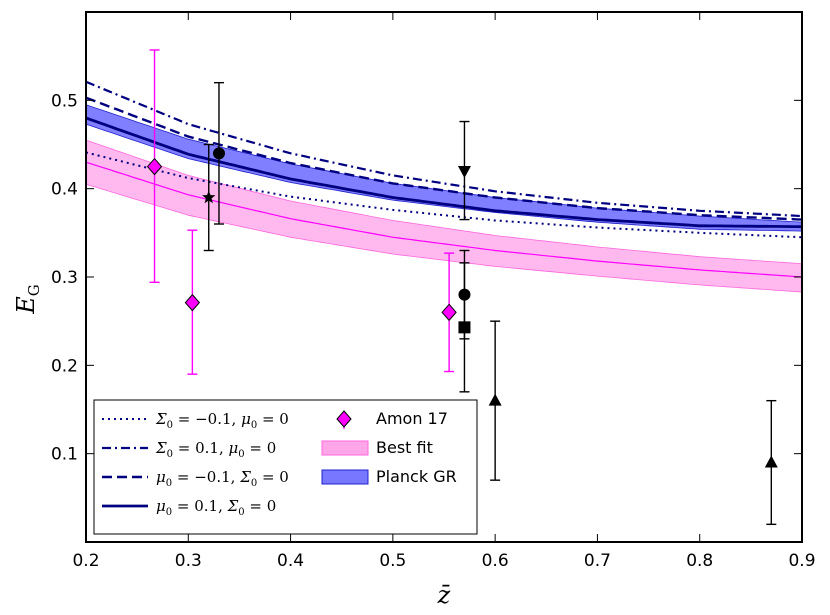 This screenshot has height=615, width=830. Describe the element at coordinates (345, 477) in the screenshot. I see `legend-swatch-blue-band` at that location.